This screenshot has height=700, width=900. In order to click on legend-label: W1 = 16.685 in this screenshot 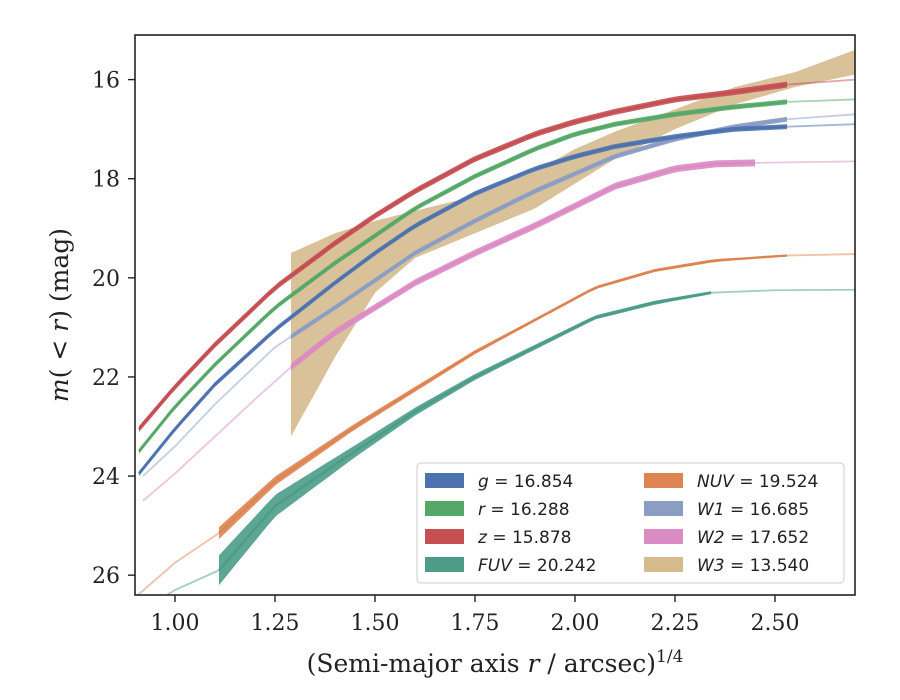, I will do `click(753, 510)`.